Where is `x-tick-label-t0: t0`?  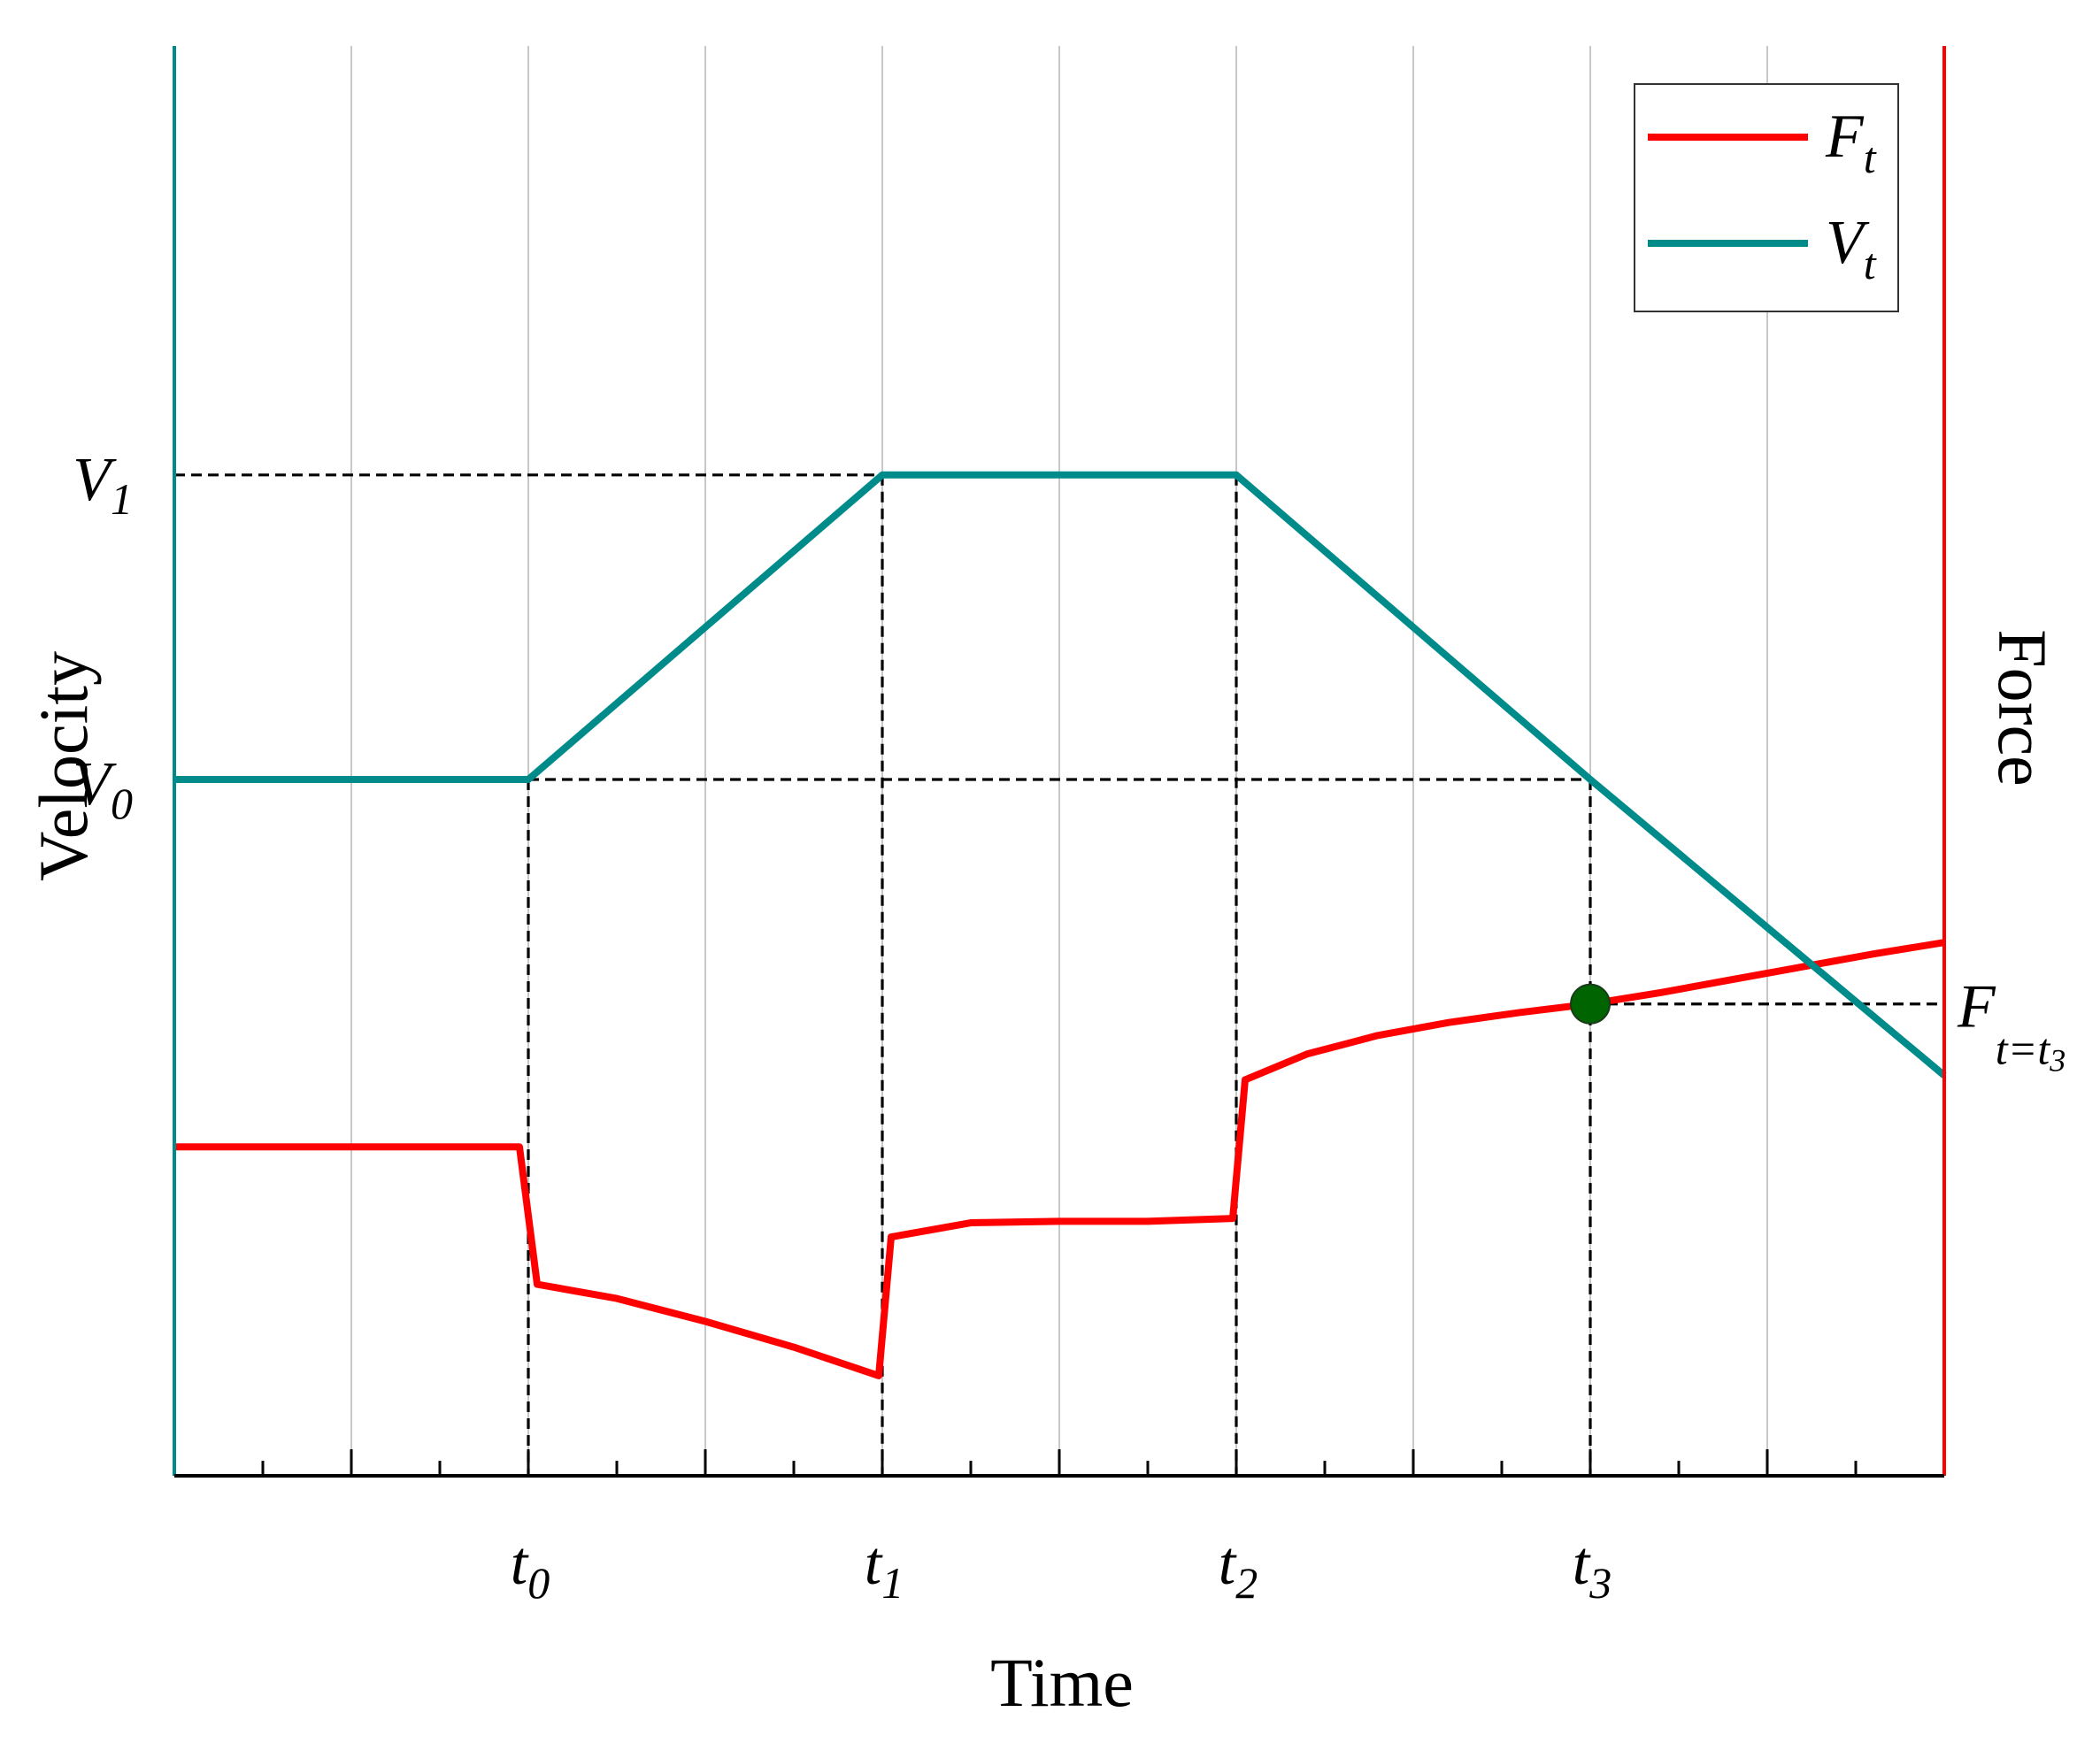 x-tick-label-t0: t0 is located at coordinates (530, 1569).